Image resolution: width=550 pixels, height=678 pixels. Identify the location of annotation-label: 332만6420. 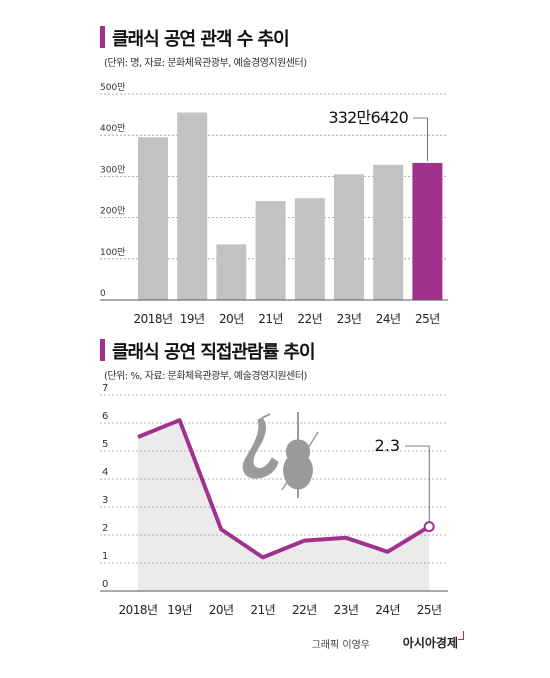
(368, 117).